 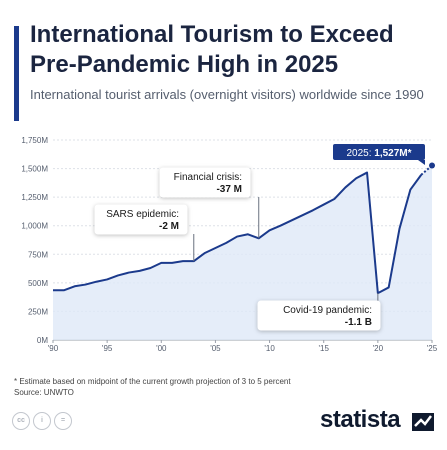 I want to click on annotation-label: Financial crisis:, so click(x=208, y=177).